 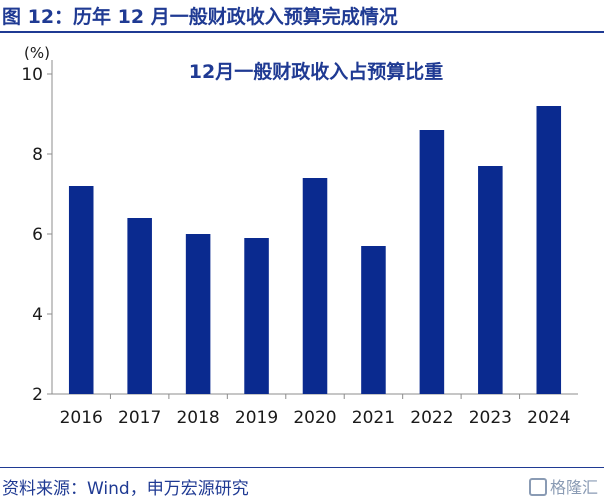 I want to click on watermark-logo-icon, so click(x=537, y=487).